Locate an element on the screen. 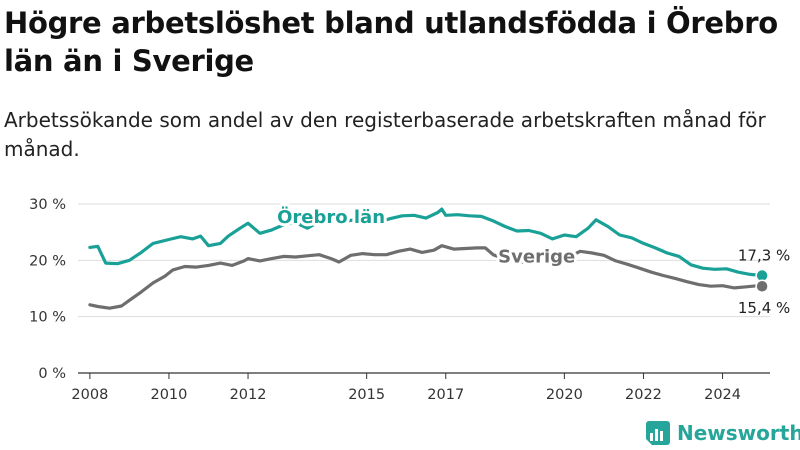  x-tick-label: 2008 is located at coordinates (89, 395).